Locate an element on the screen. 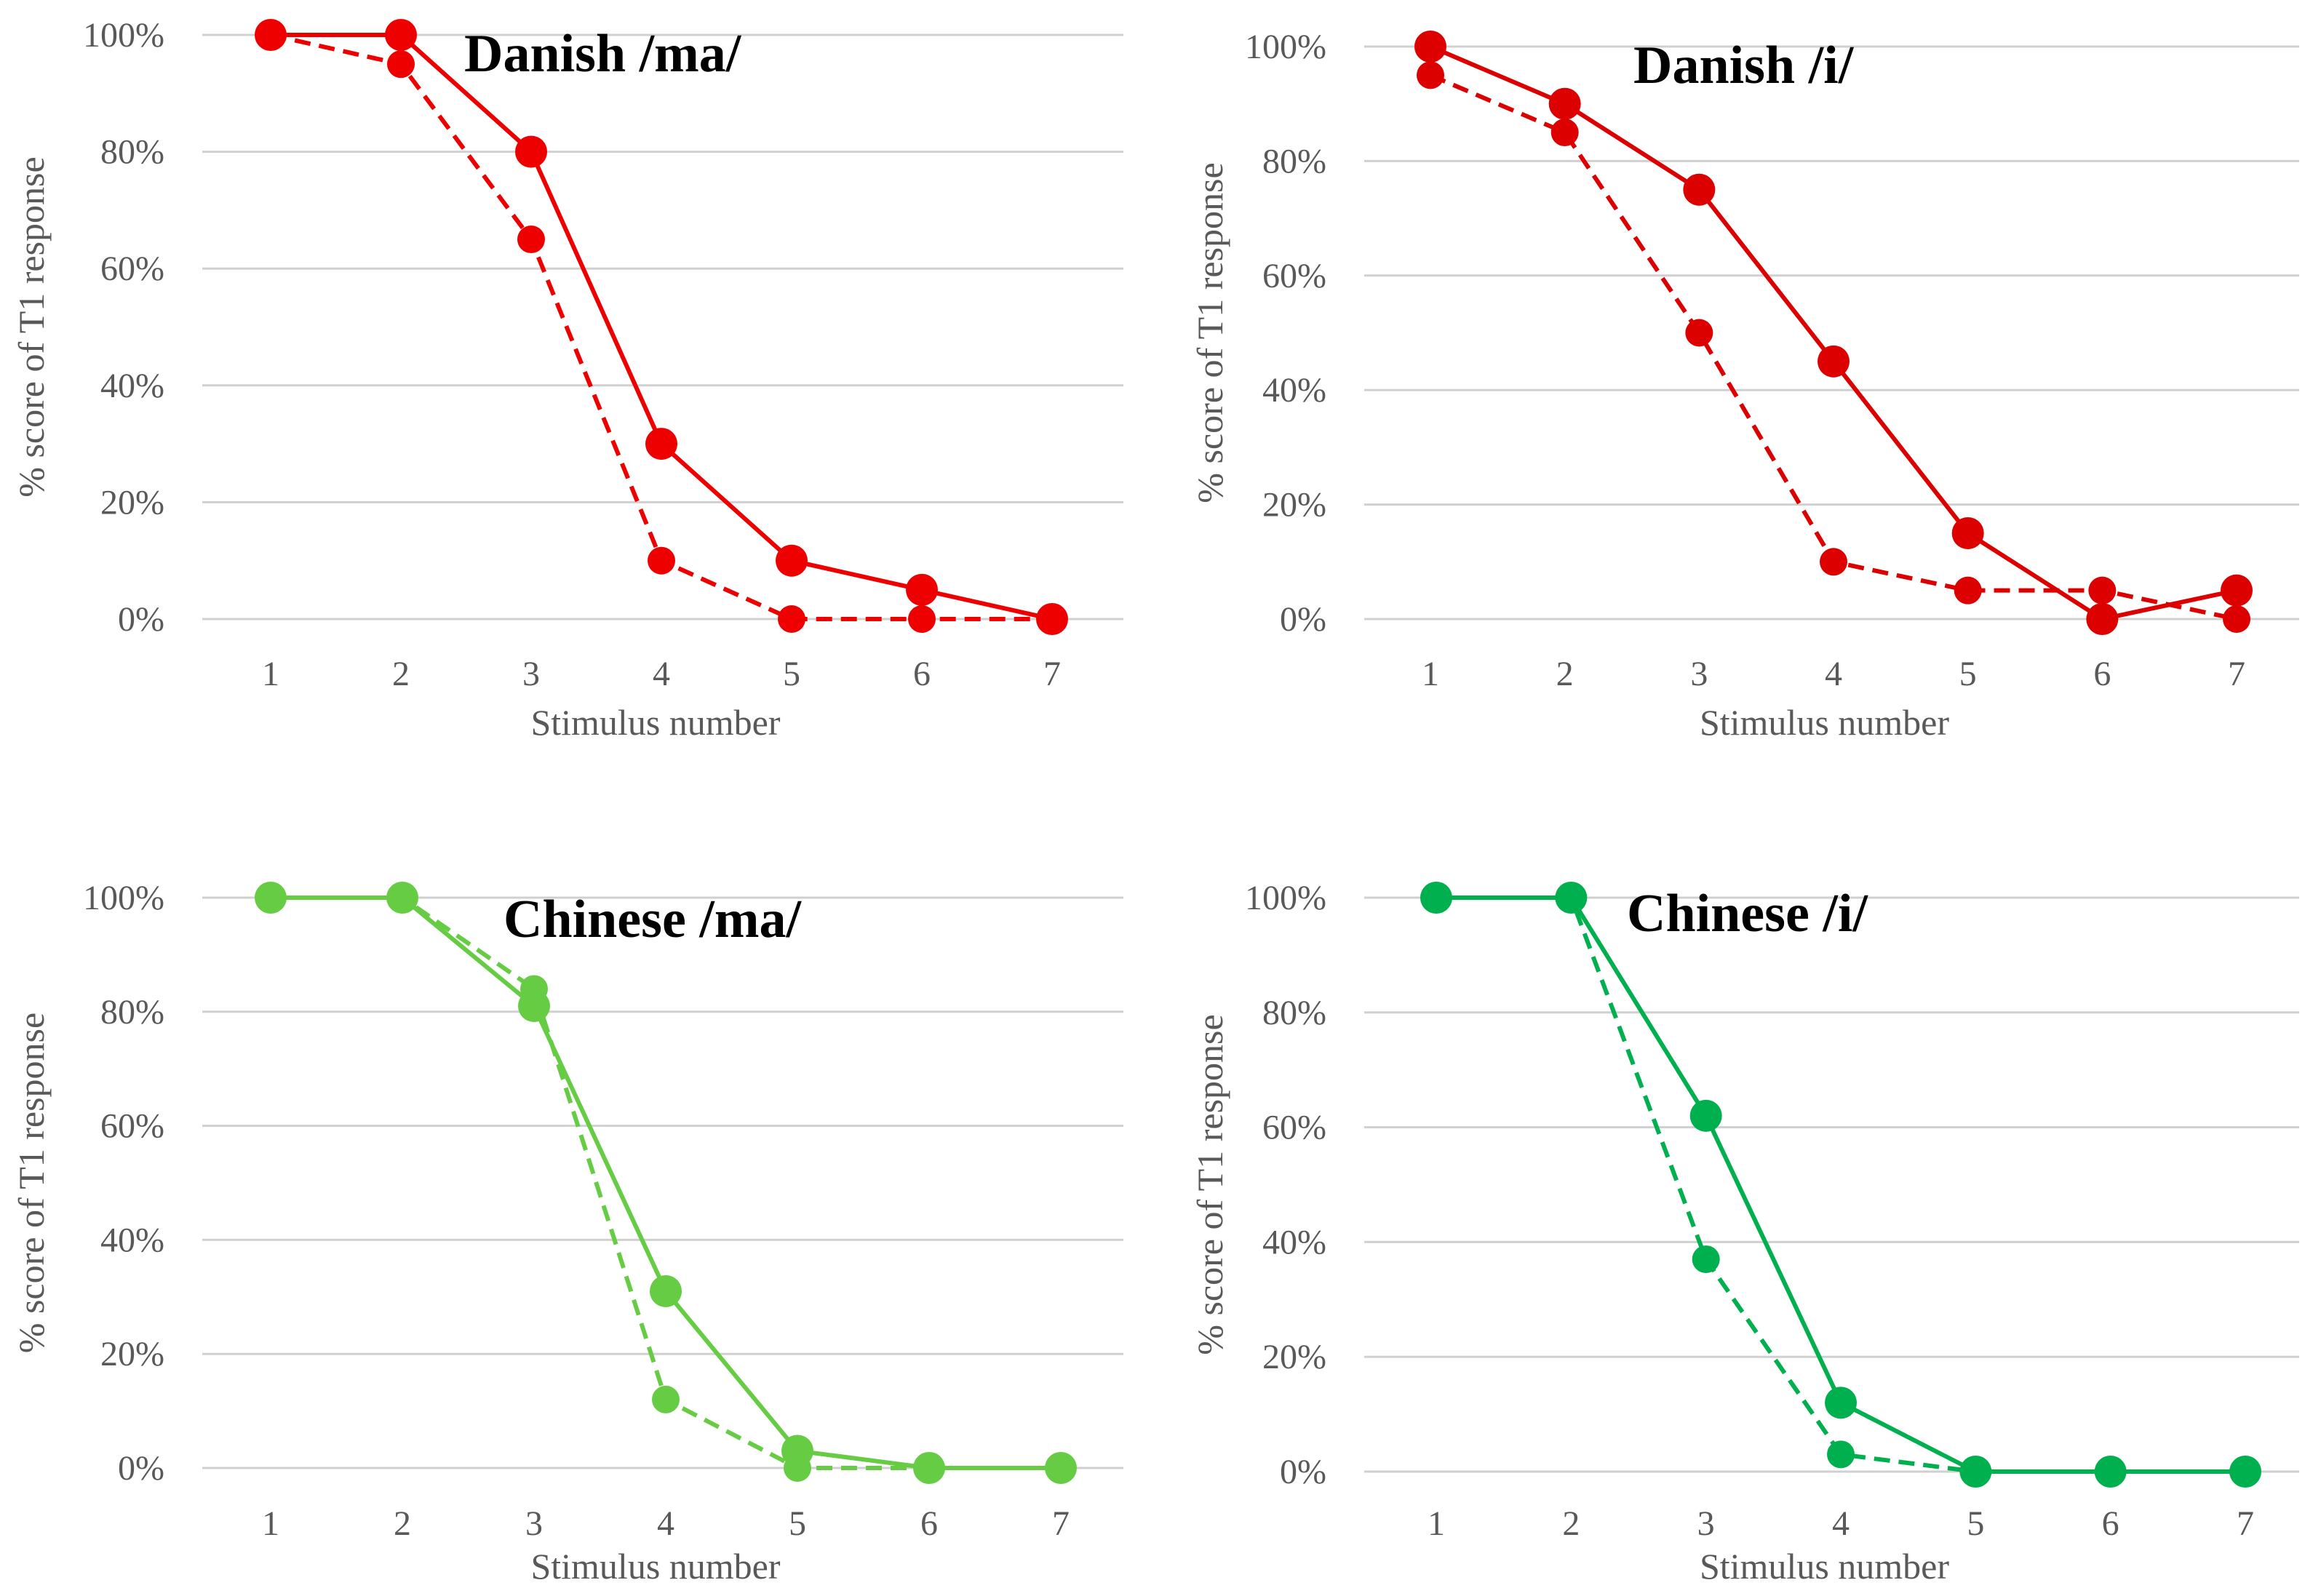  chart-title: Chinese /i/ is located at coordinates (1747, 913).